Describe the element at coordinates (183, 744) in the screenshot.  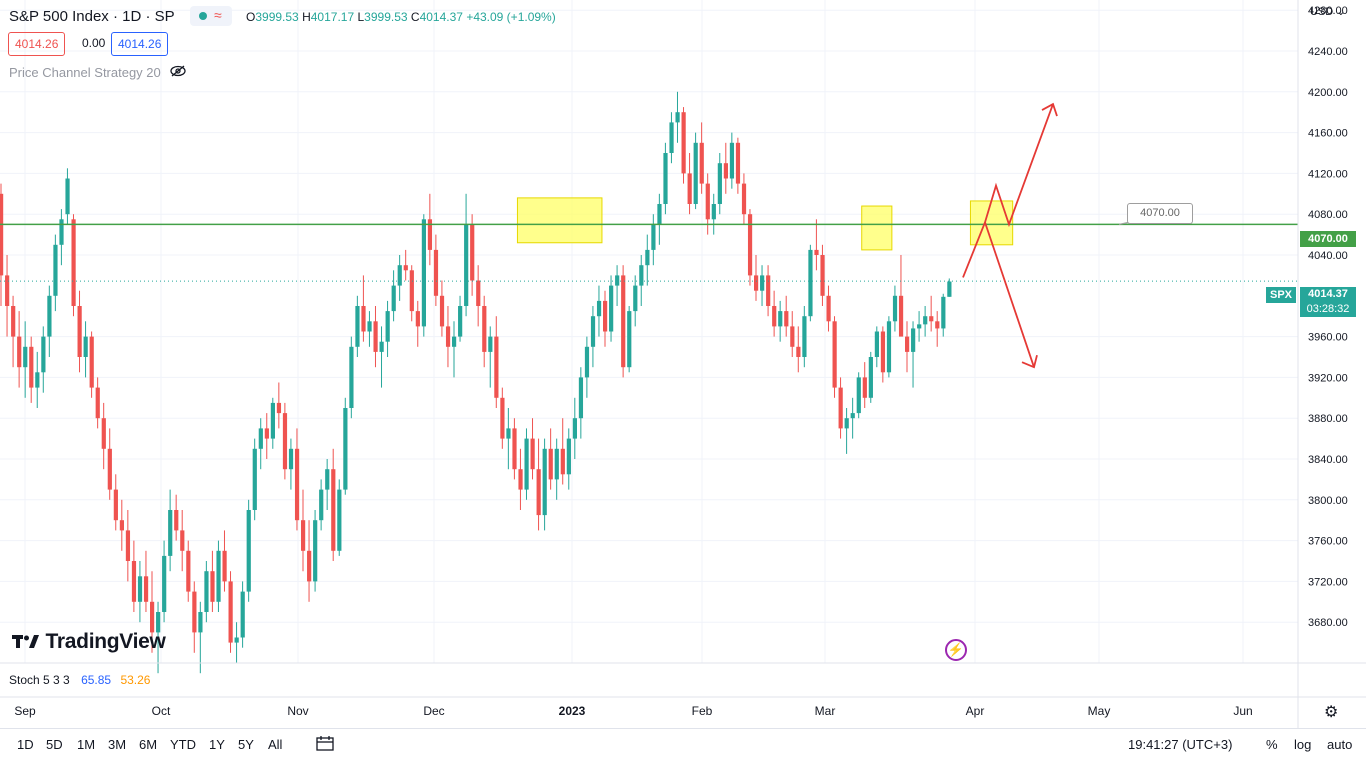
I see `timeframe-ytd: YTD` at that location.